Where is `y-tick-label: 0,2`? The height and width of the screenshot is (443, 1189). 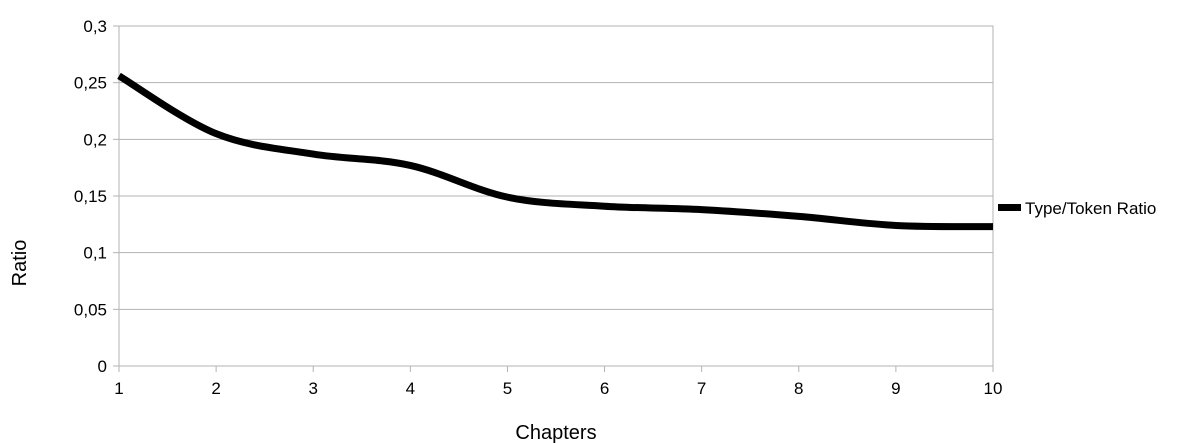 y-tick-label: 0,2 is located at coordinates (95, 139).